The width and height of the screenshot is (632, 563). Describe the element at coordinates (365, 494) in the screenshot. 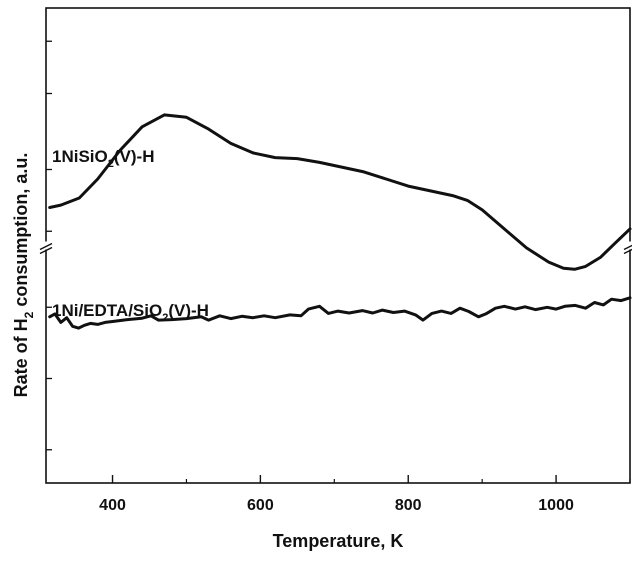

I see `x-ticks: 400 600 800 1000` at that location.